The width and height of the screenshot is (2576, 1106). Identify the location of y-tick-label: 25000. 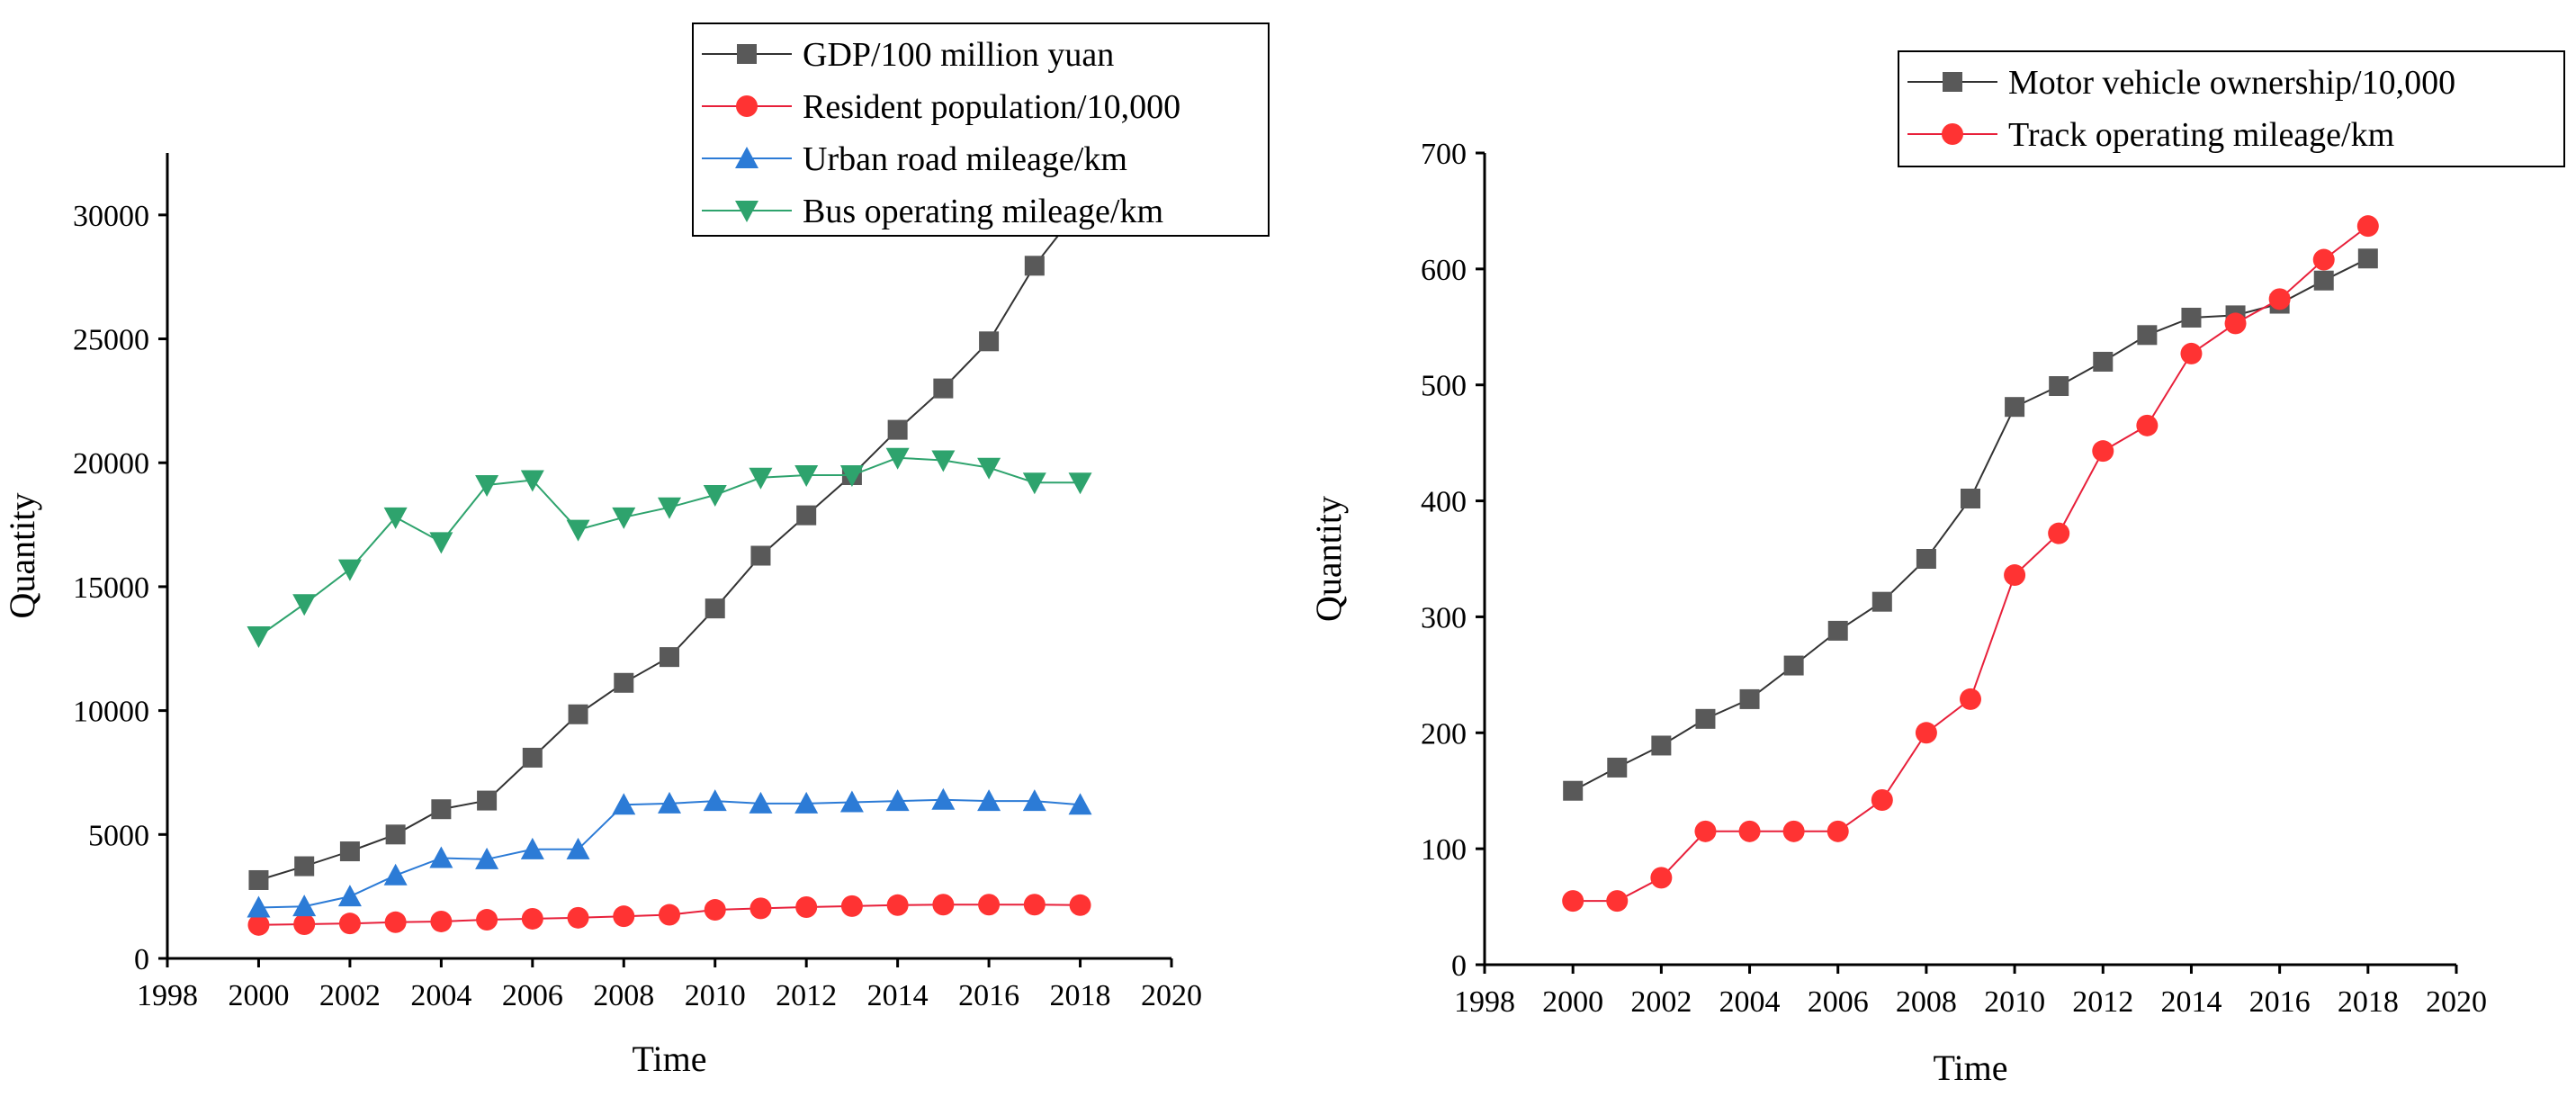
(111, 340).